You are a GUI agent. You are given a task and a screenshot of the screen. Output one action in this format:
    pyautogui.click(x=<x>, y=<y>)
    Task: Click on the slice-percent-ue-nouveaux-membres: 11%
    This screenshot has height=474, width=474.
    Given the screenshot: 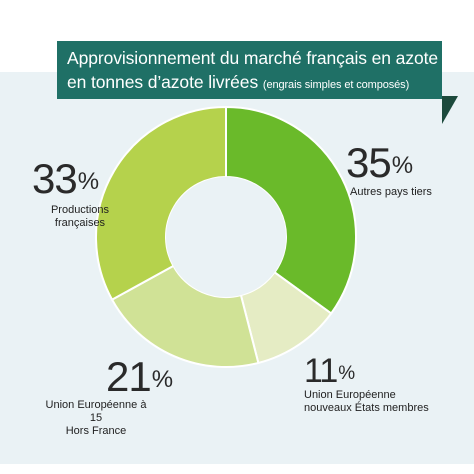 What is the action you would take?
    pyautogui.click(x=329, y=371)
    